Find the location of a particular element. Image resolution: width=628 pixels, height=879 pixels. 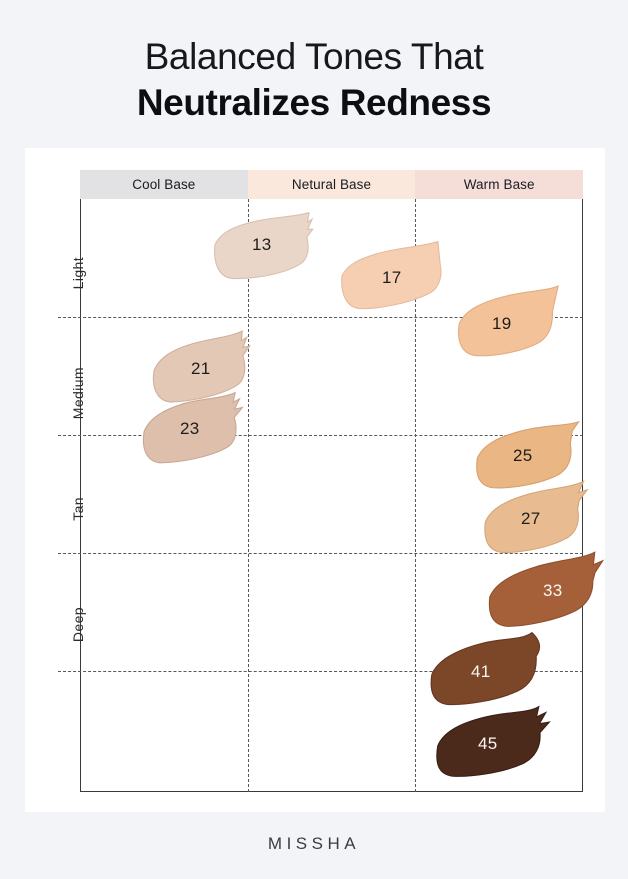

shade-swatch-23: 23 is located at coordinates (194, 430).